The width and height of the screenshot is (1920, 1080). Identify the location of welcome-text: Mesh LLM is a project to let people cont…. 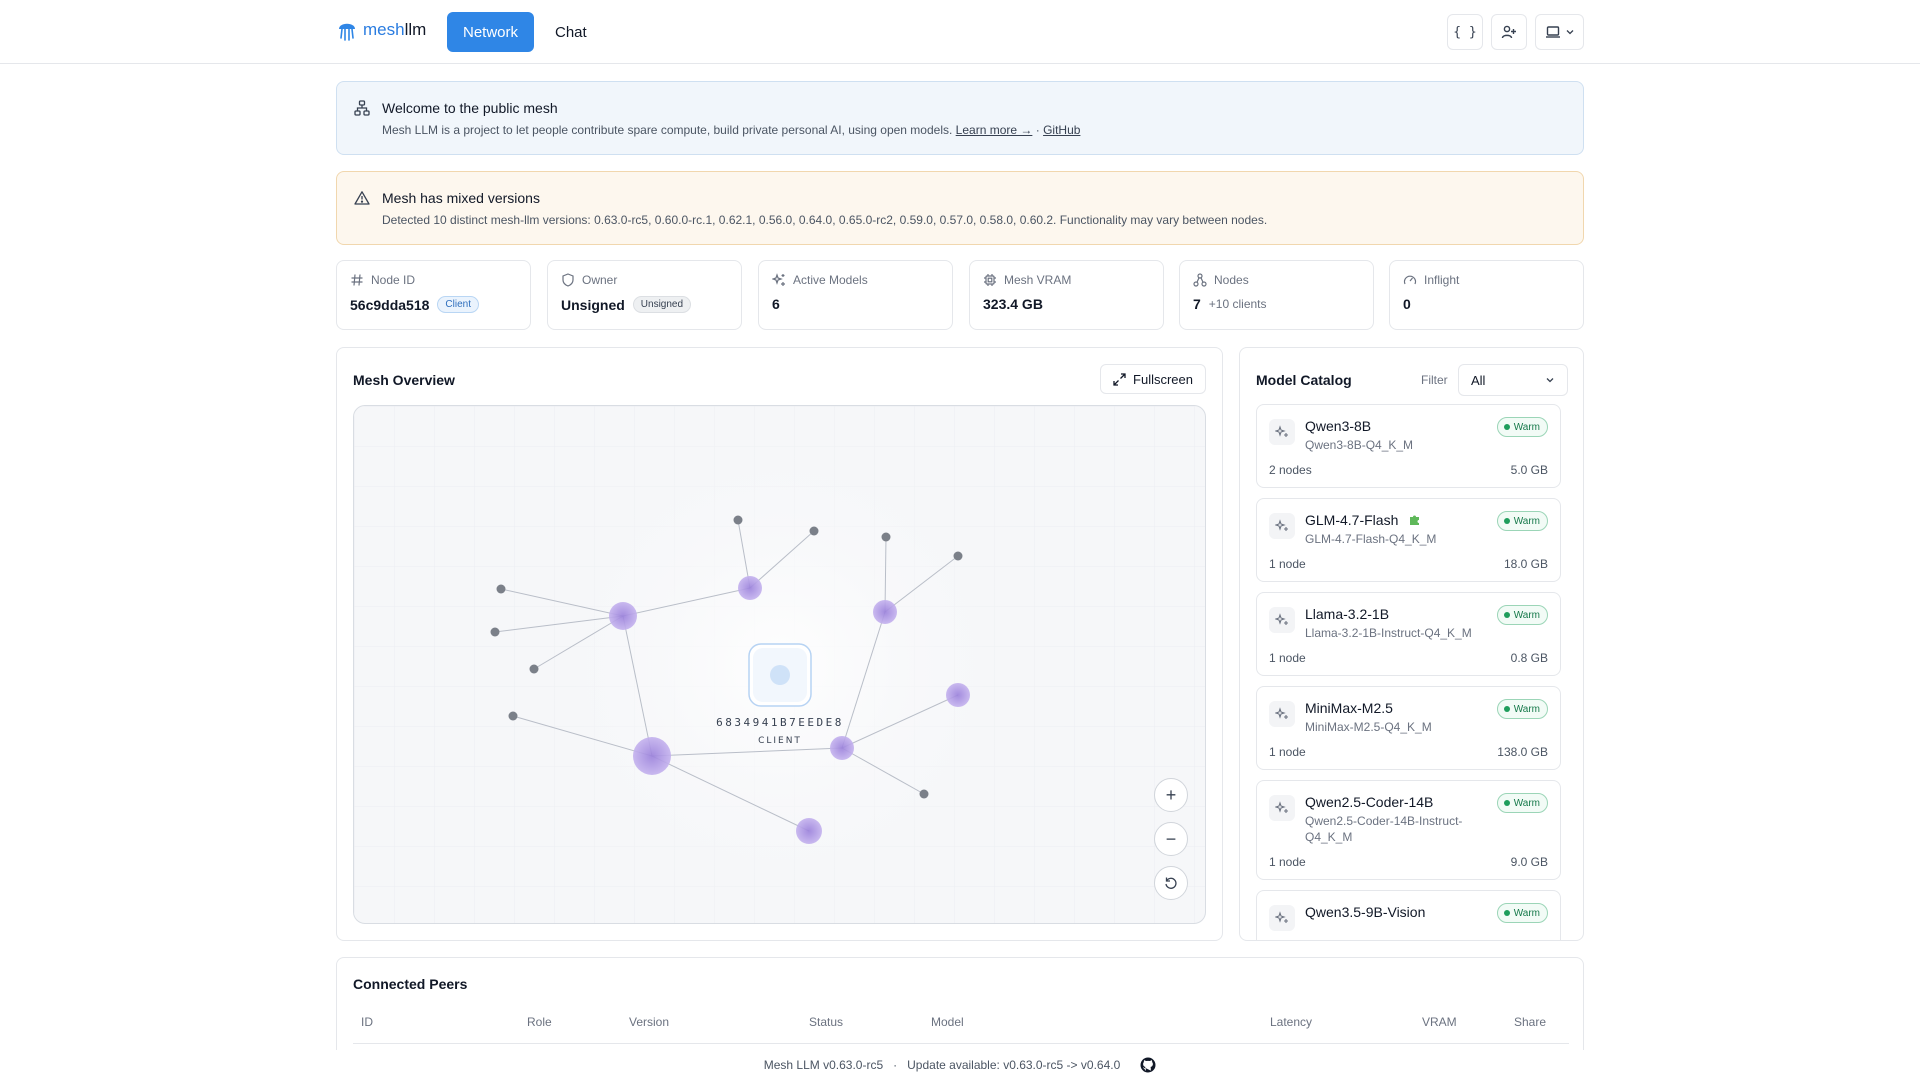
(731, 130).